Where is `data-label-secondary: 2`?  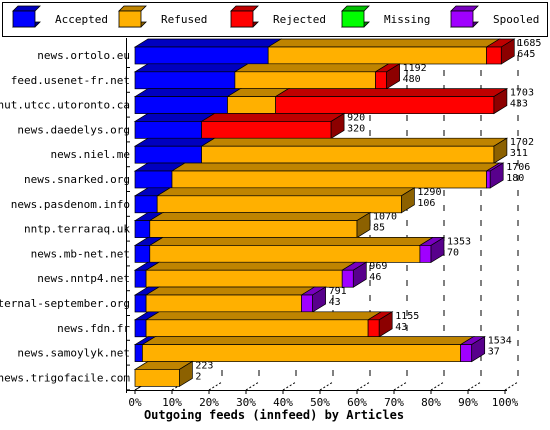 data-label-secondary: 2 is located at coordinates (198, 376).